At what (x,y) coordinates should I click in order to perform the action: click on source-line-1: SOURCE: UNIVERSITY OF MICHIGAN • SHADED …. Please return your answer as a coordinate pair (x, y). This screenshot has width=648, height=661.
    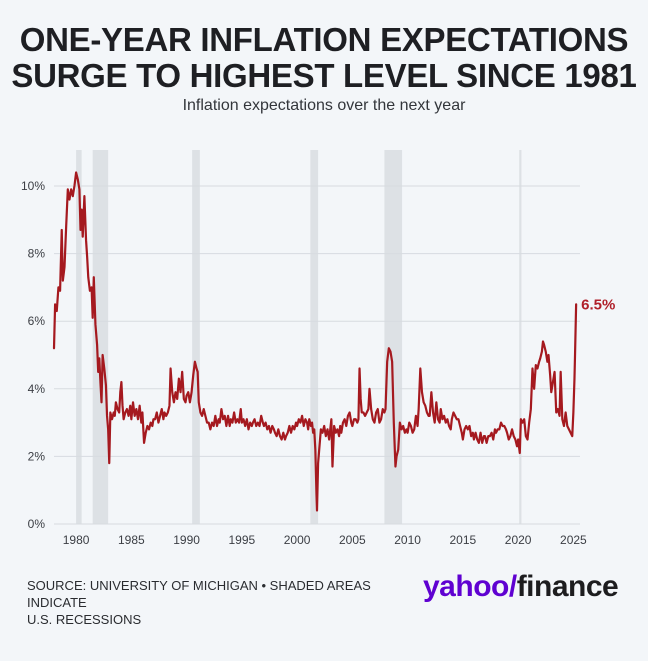
    Looking at the image, I should click on (199, 594).